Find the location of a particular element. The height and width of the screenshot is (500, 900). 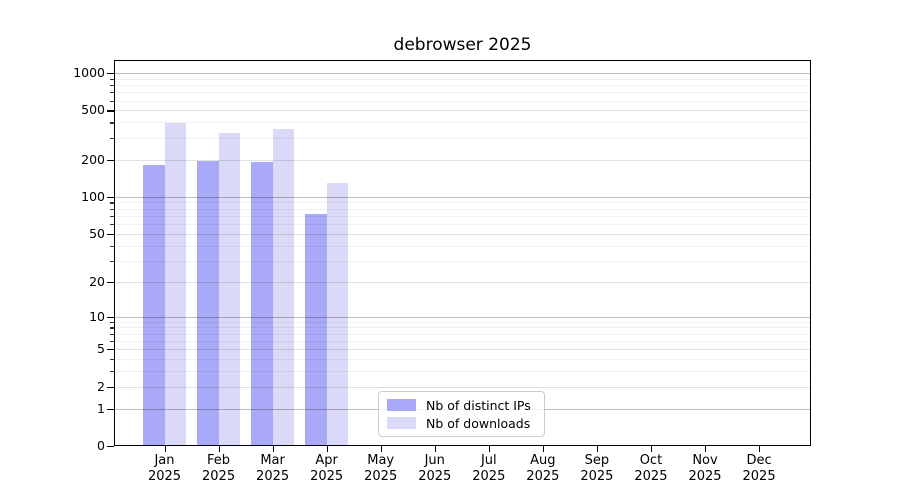

bar-jan-downloads is located at coordinates (175, 284).